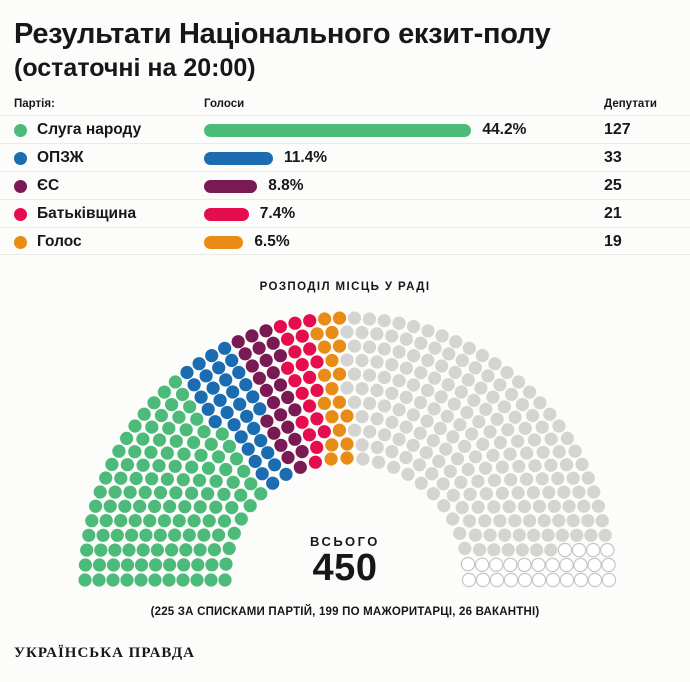  I want to click on party-name: Батьківщина, so click(87, 213).